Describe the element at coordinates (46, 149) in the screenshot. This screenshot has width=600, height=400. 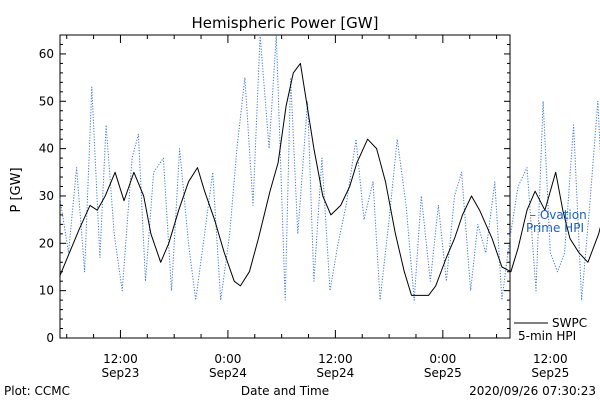
I see `y-tick-label: 40` at that location.